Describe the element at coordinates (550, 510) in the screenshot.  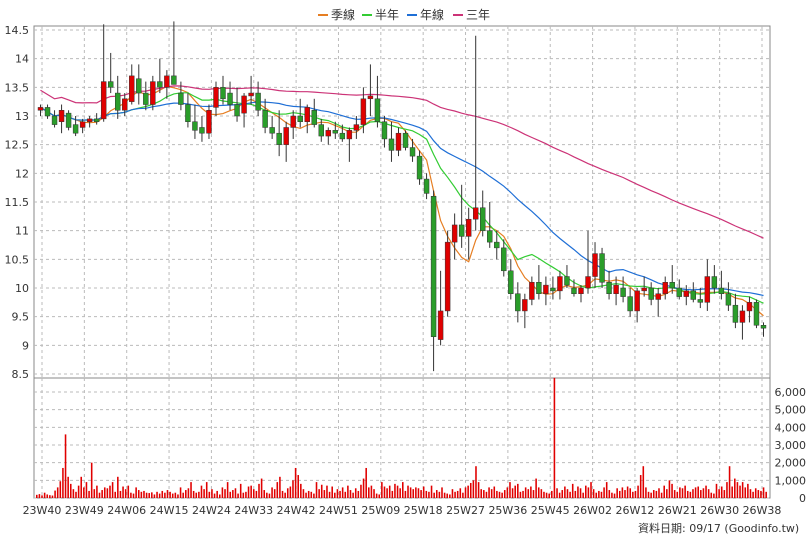
I see `x-tick-label: 25W45` at that location.